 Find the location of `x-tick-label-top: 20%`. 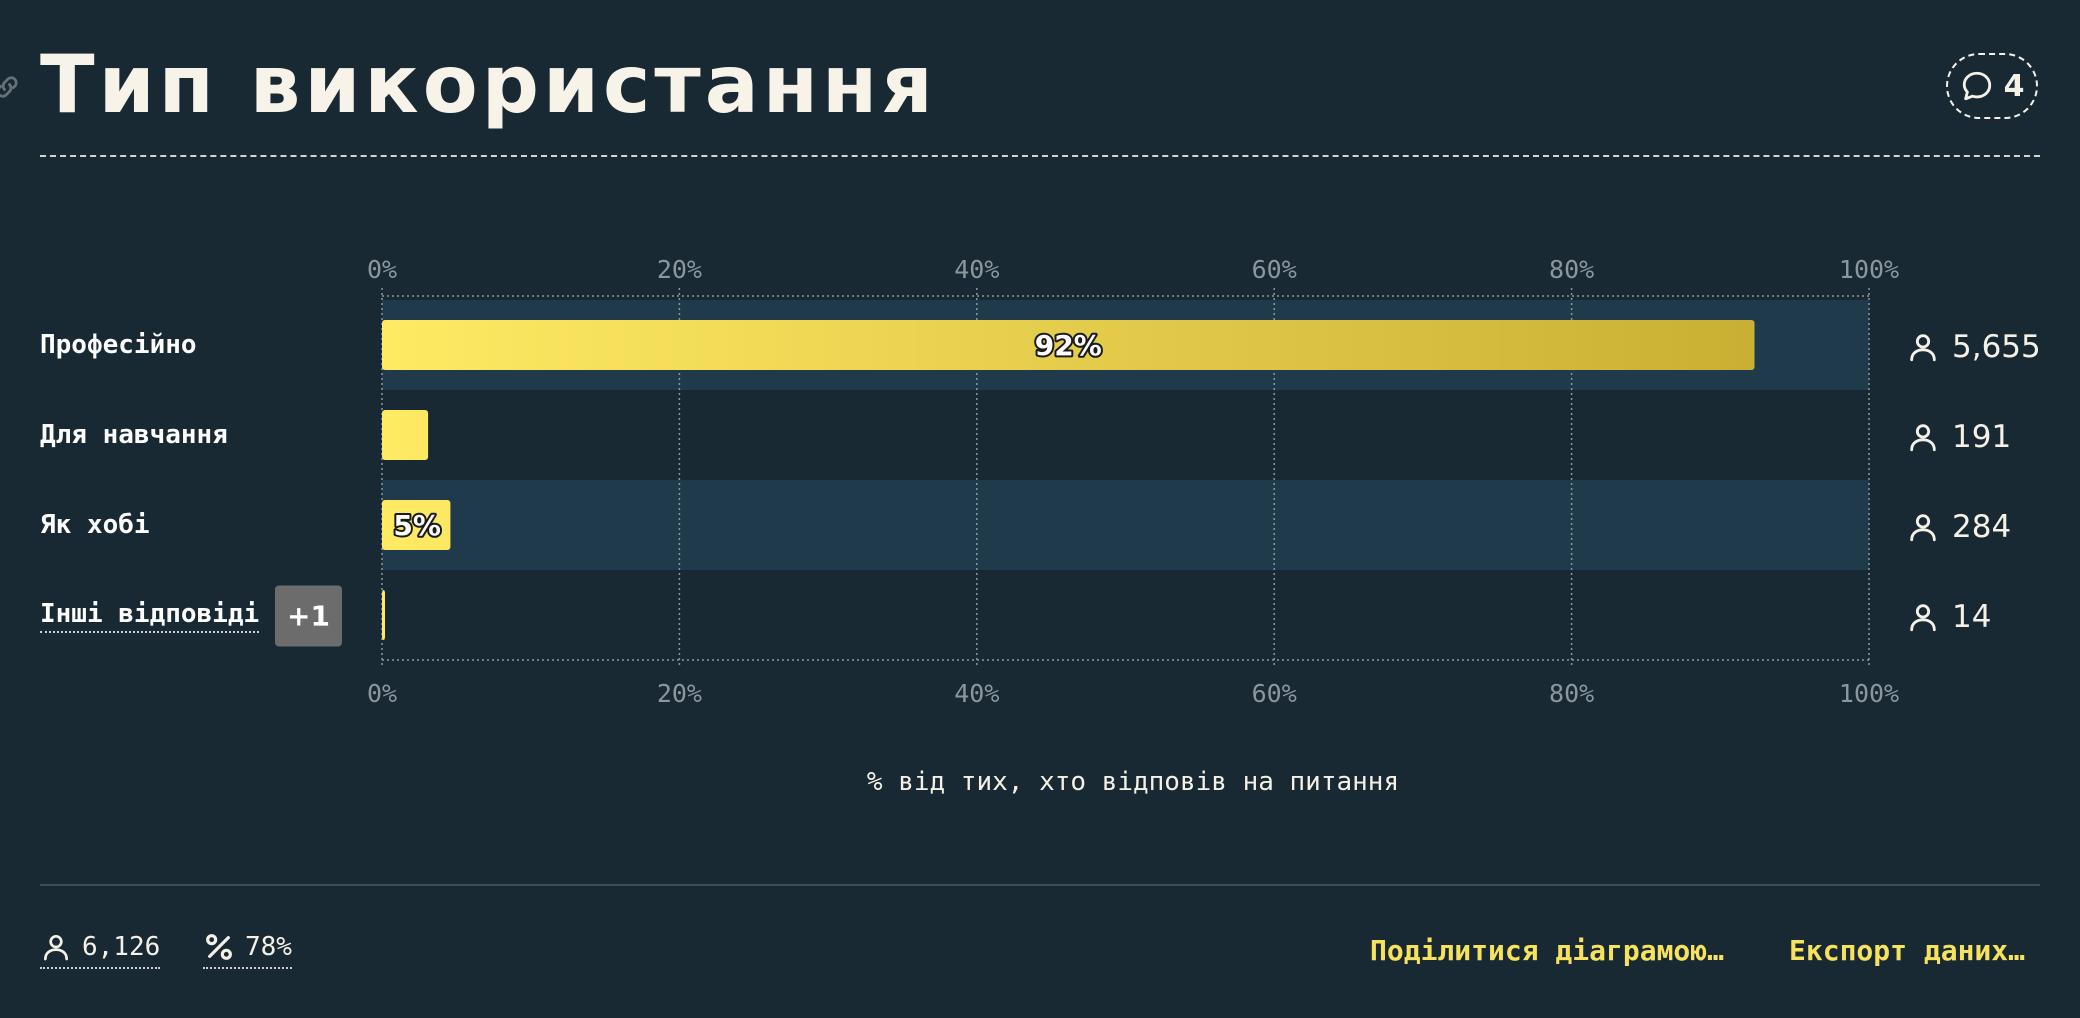

x-tick-label-top: 20% is located at coordinates (679, 269).